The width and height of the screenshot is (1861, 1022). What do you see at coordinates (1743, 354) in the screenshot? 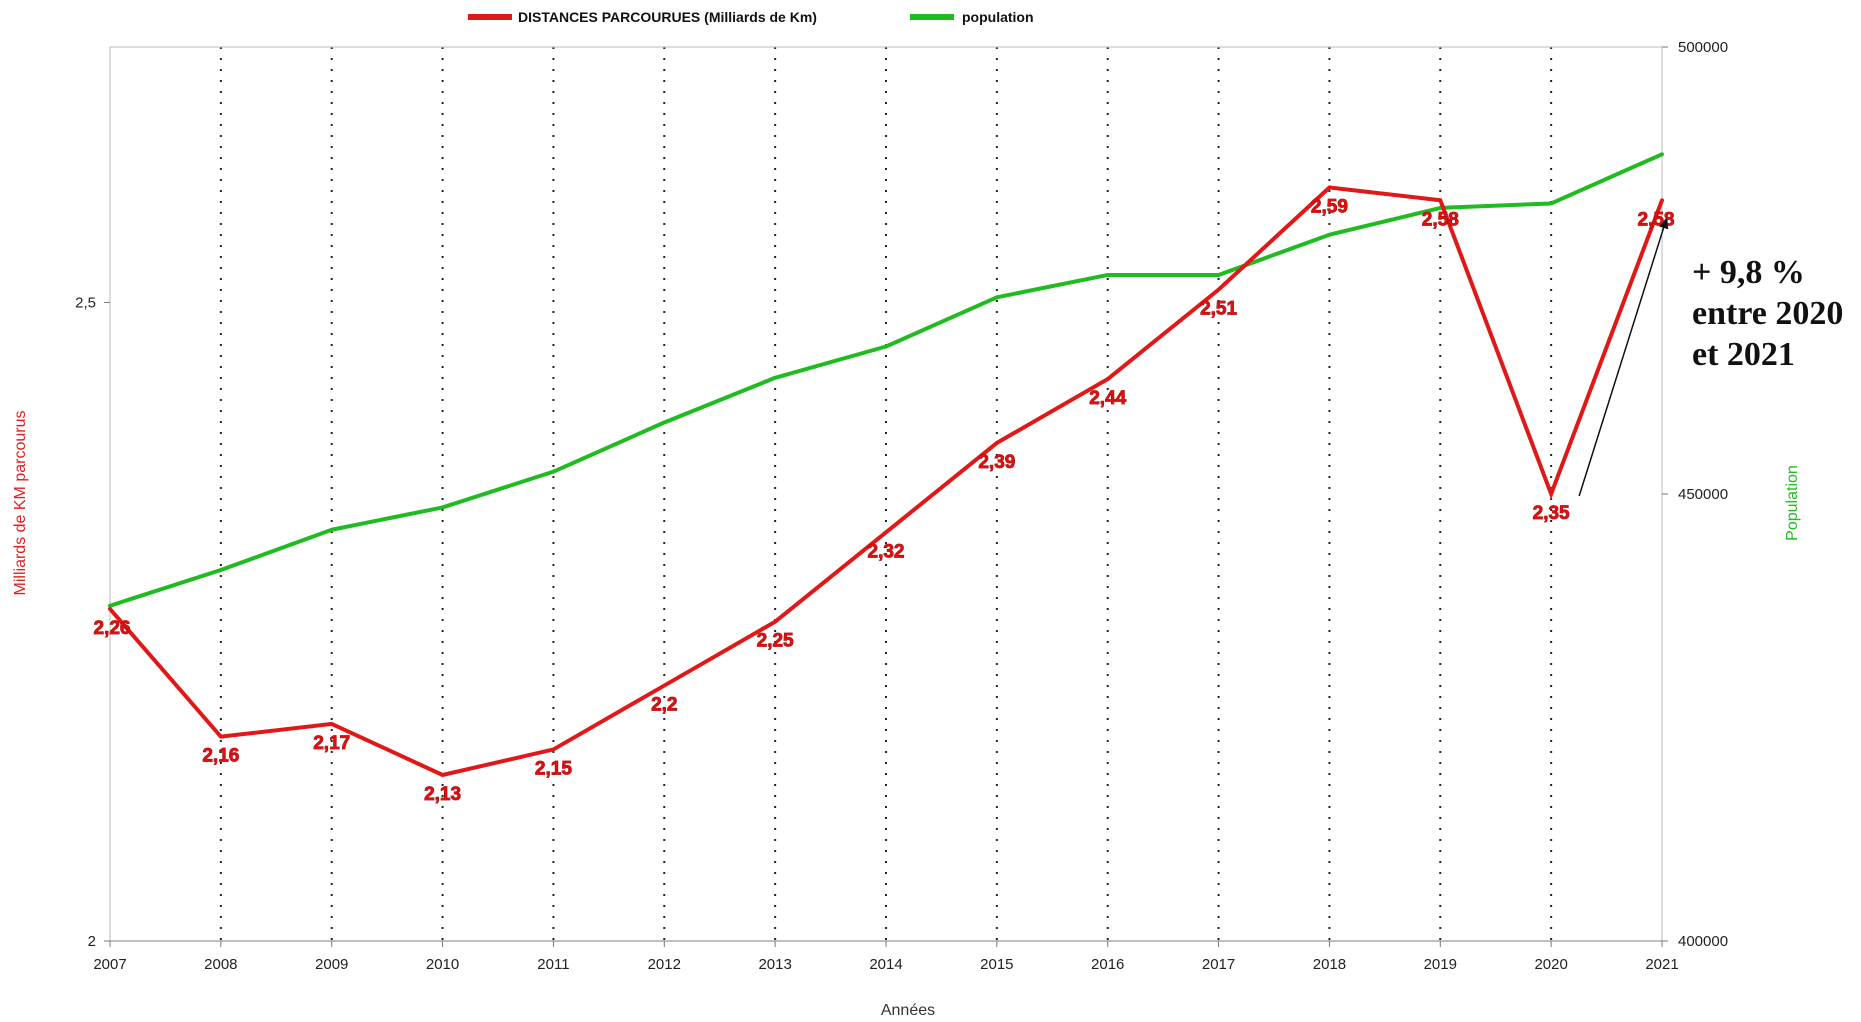
I see `annotation-line-3: et 2021` at bounding box center [1743, 354].